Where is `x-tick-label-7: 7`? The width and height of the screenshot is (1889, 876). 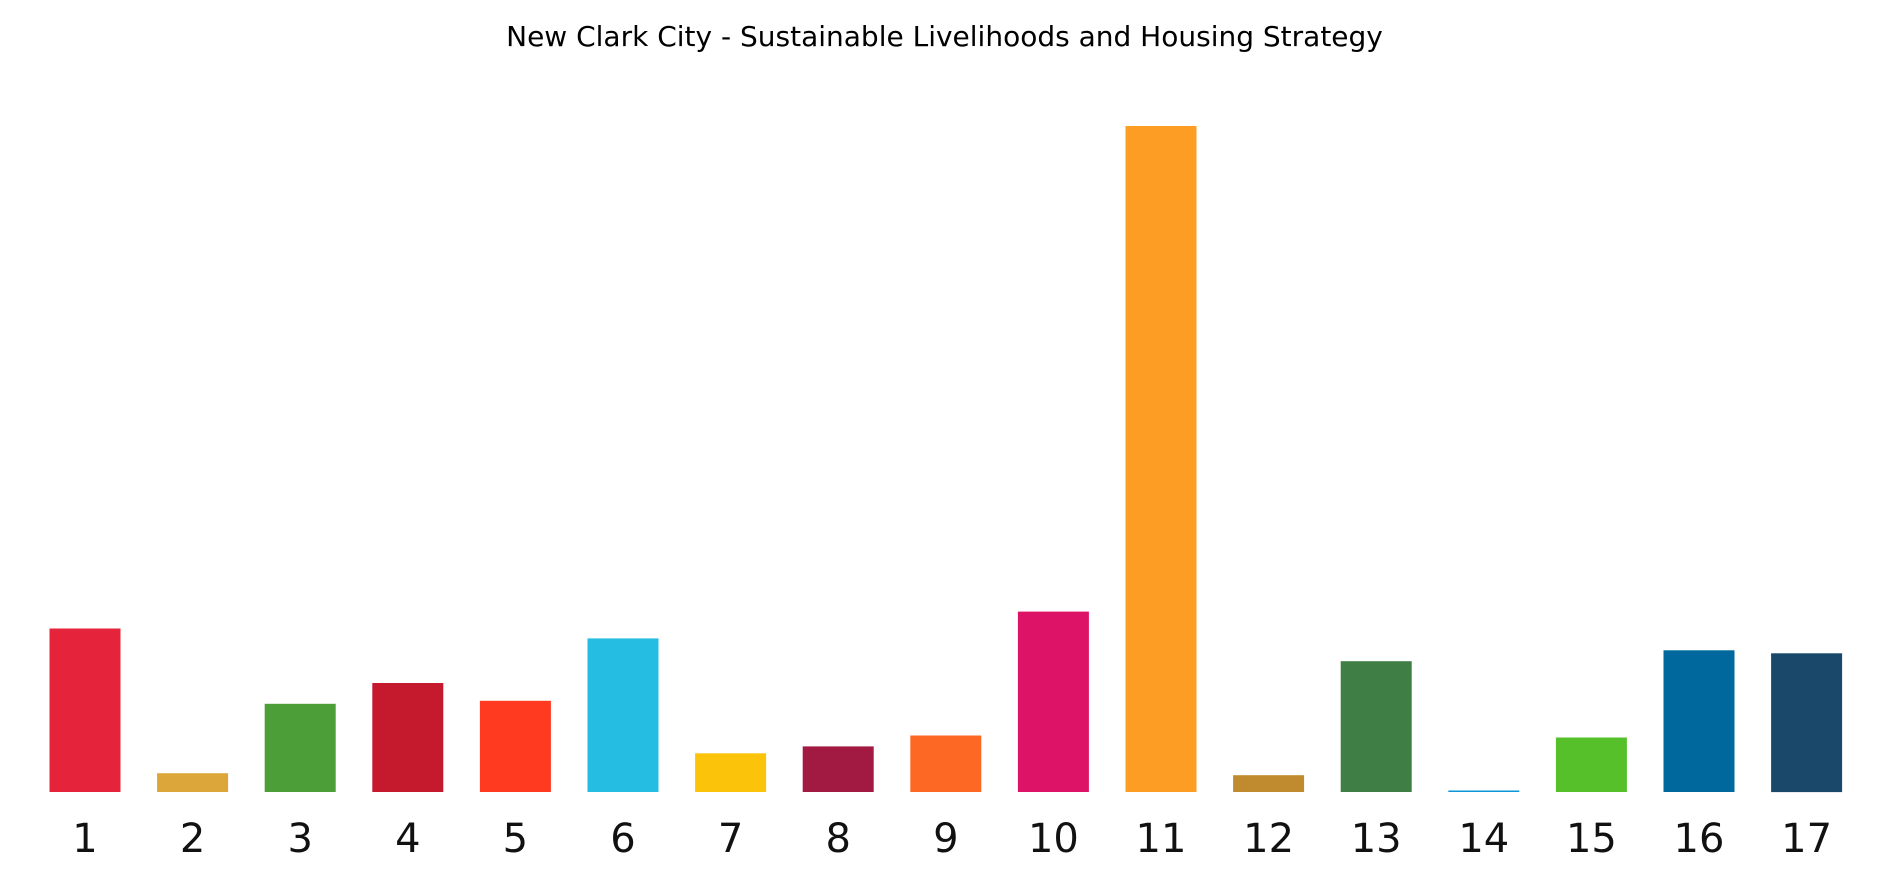 x-tick-label-7: 7 is located at coordinates (730, 839).